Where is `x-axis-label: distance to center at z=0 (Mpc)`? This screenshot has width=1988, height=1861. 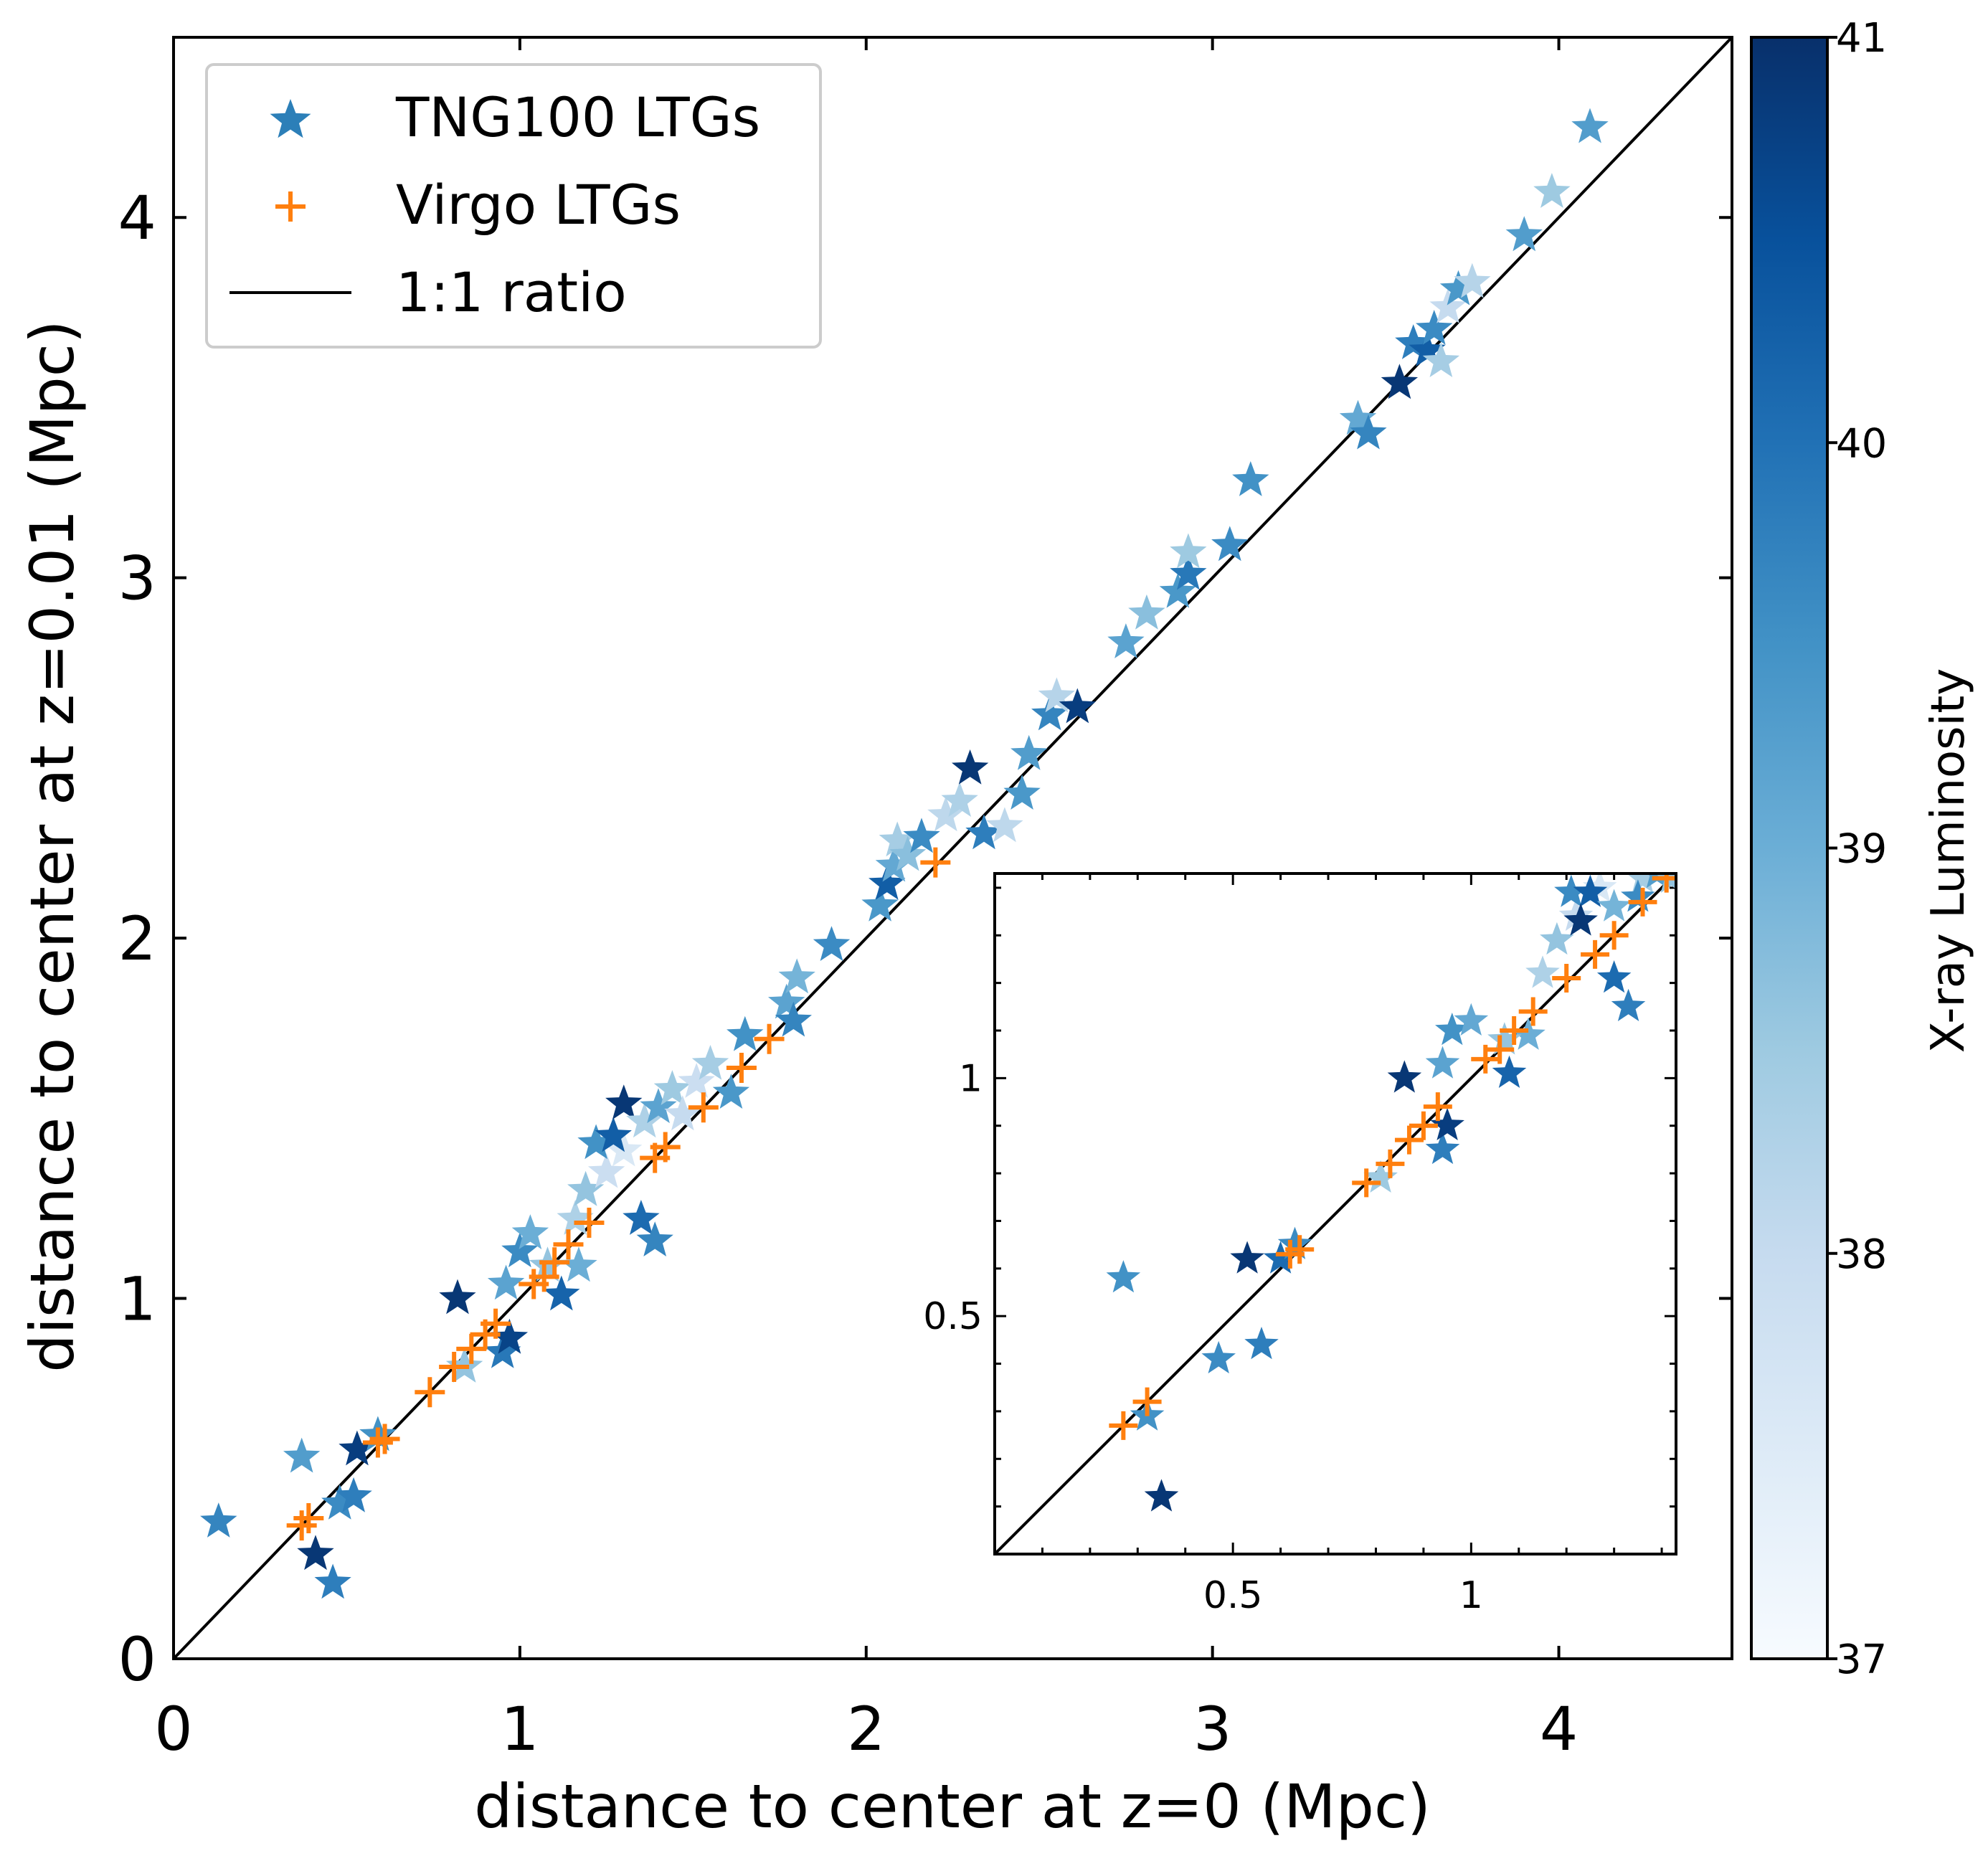 x-axis-label: distance to center at z=0 (Mpc) is located at coordinates (952, 1806).